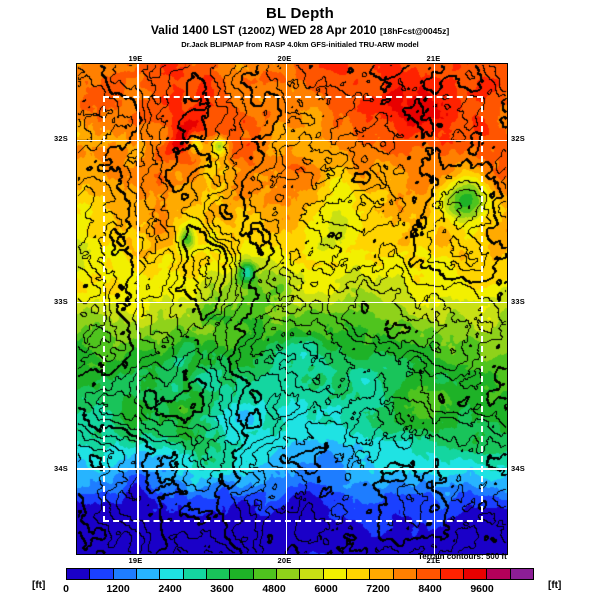 This screenshot has height=600, width=600. I want to click on page-title: BL Depth, so click(300, 13).